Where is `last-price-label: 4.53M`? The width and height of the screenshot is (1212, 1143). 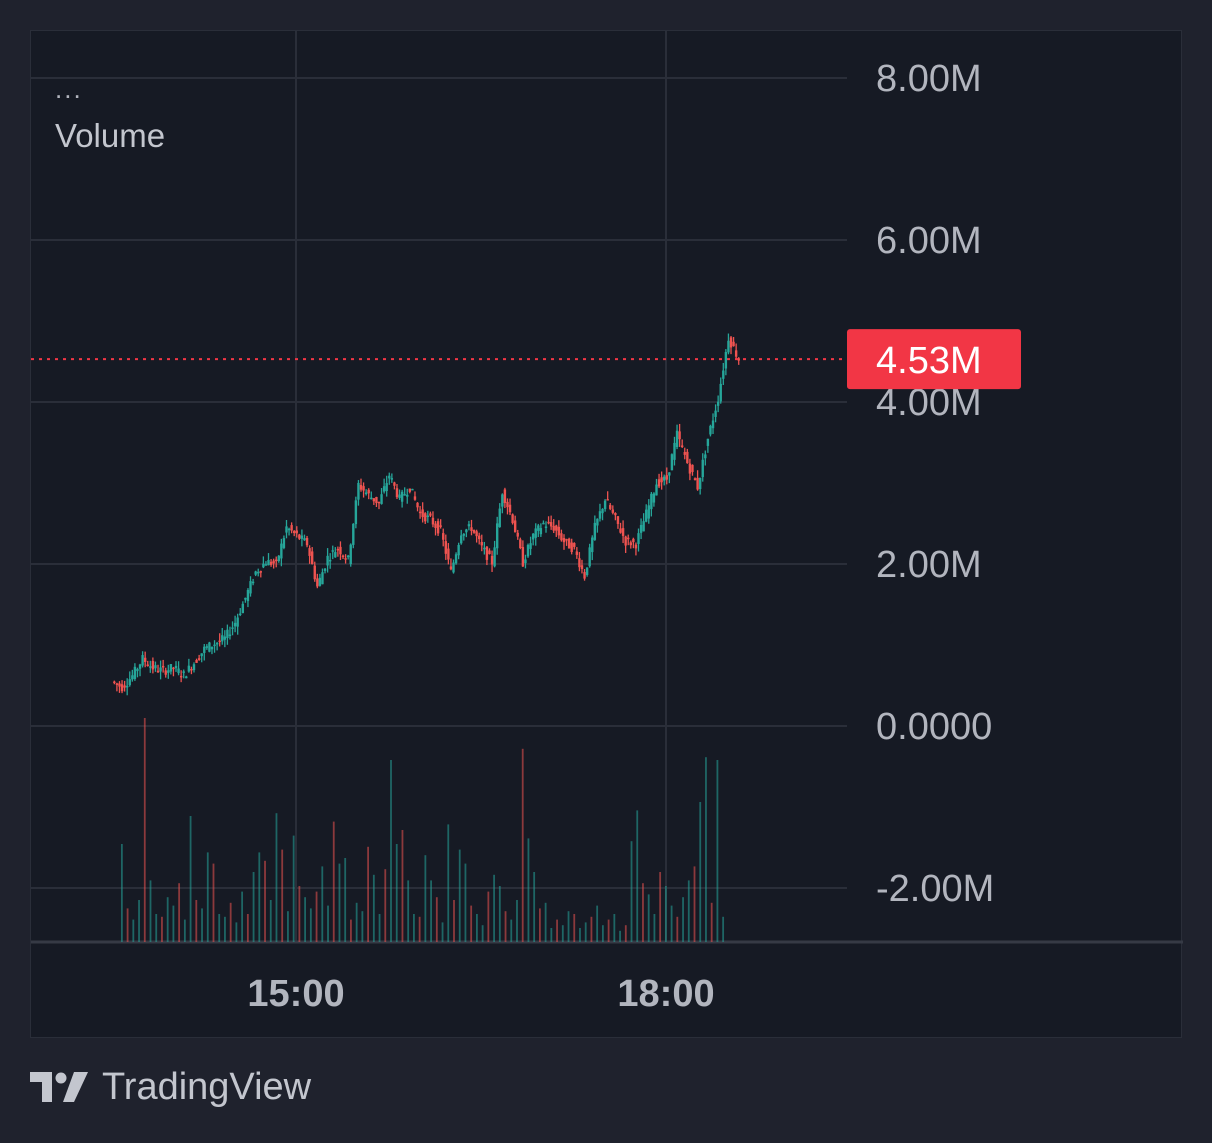
last-price-label: 4.53M is located at coordinates (929, 361).